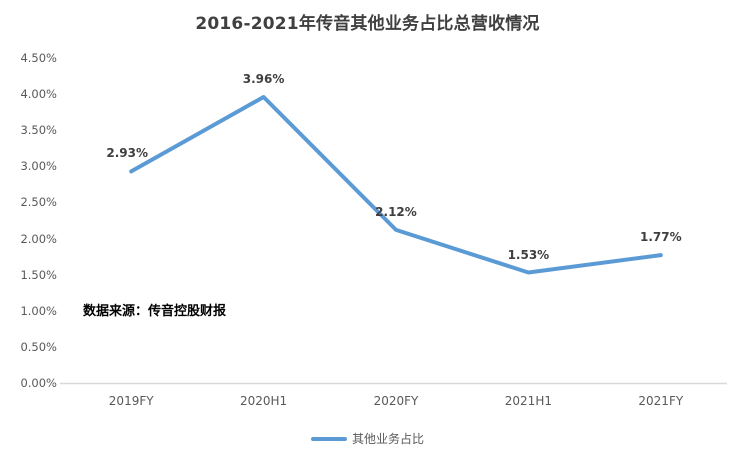 This screenshot has height=451, width=735. What do you see at coordinates (38, 310) in the screenshot?
I see `y-tick-label: 1.00%` at bounding box center [38, 310].